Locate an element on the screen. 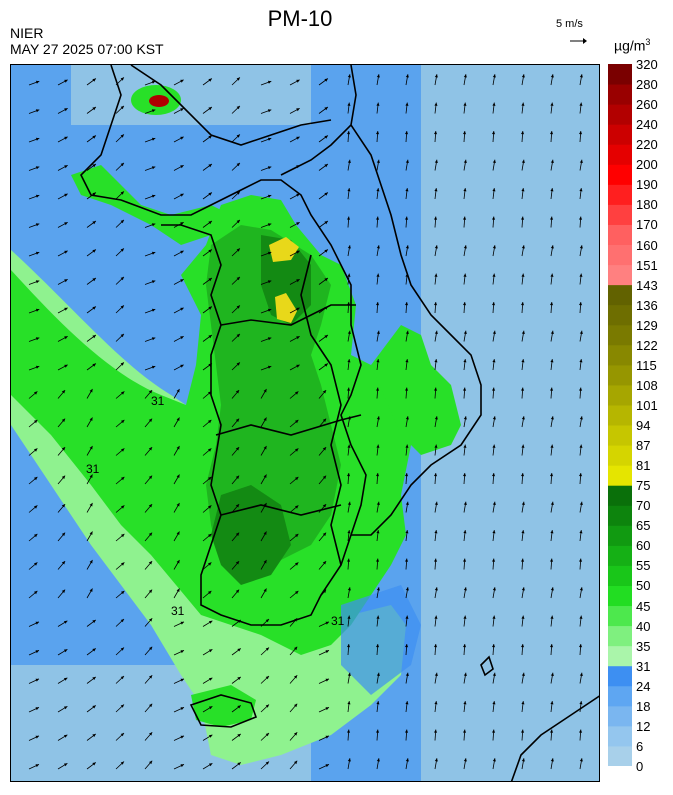 This screenshot has width=673, height=795. forecast-datetime: MAY 27 2025 07:00 KST is located at coordinates (87, 49).